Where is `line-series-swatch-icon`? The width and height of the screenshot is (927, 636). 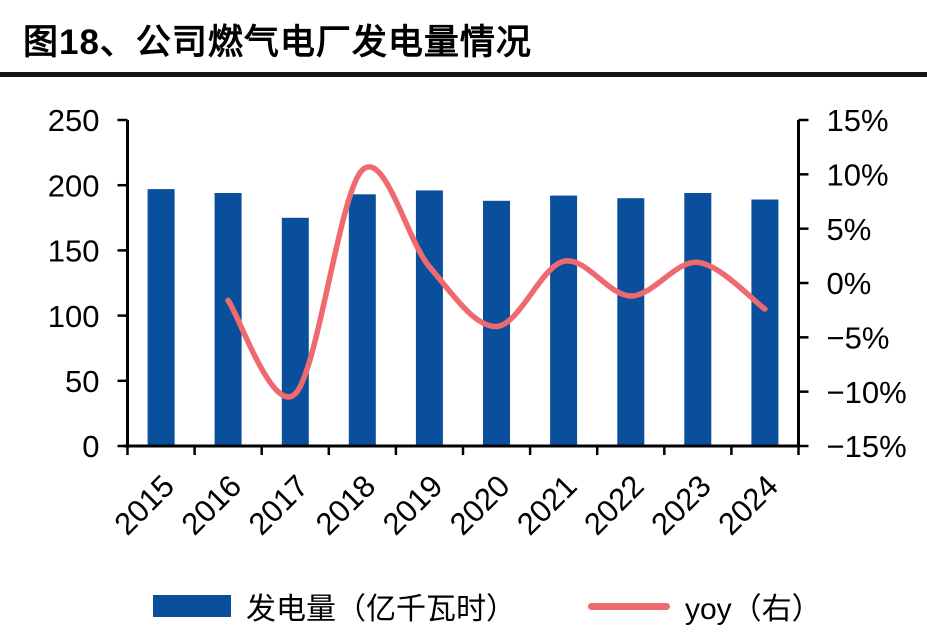
line-series-swatch-icon is located at coordinates (629, 606).